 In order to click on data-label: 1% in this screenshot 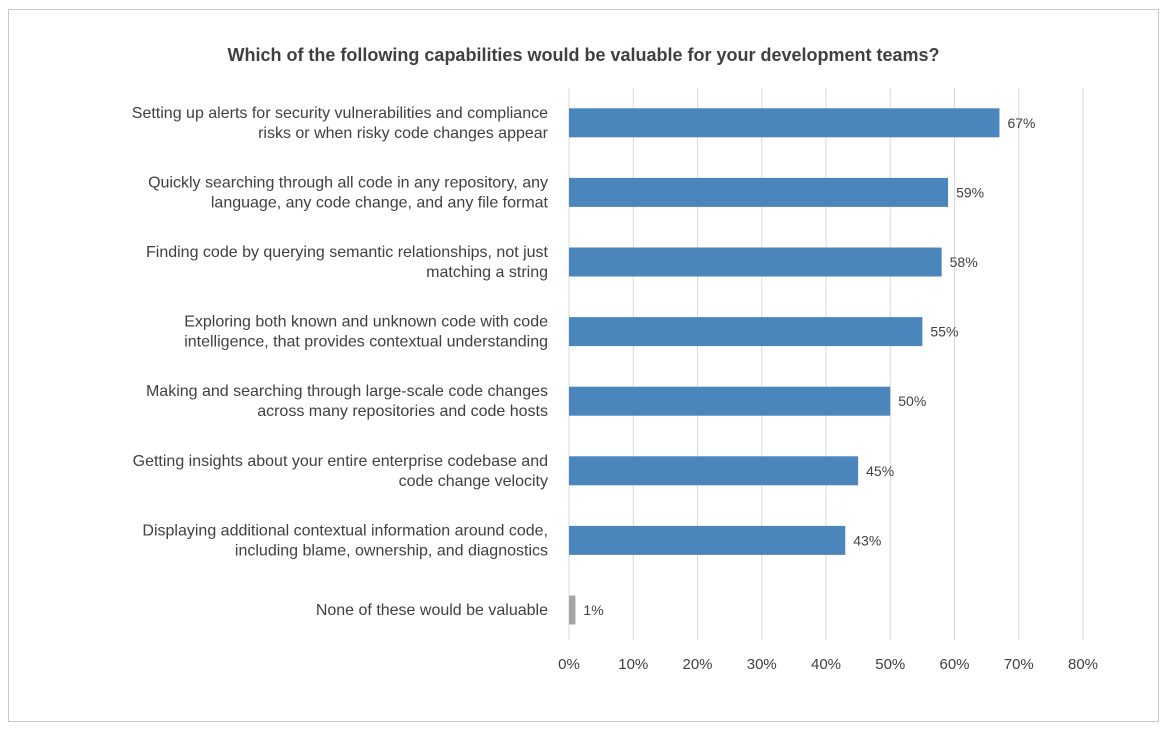, I will do `click(593, 610)`.